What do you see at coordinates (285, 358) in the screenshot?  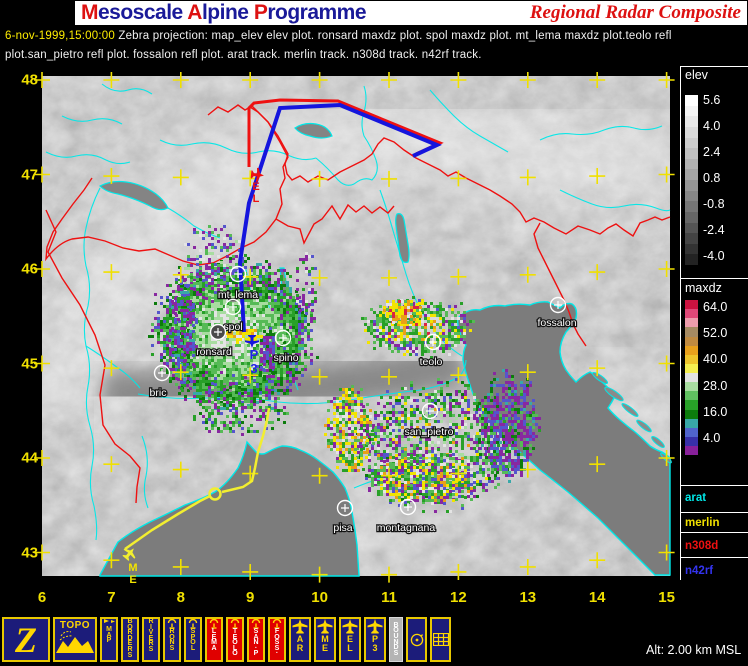 I see `site-label: spino` at bounding box center [285, 358].